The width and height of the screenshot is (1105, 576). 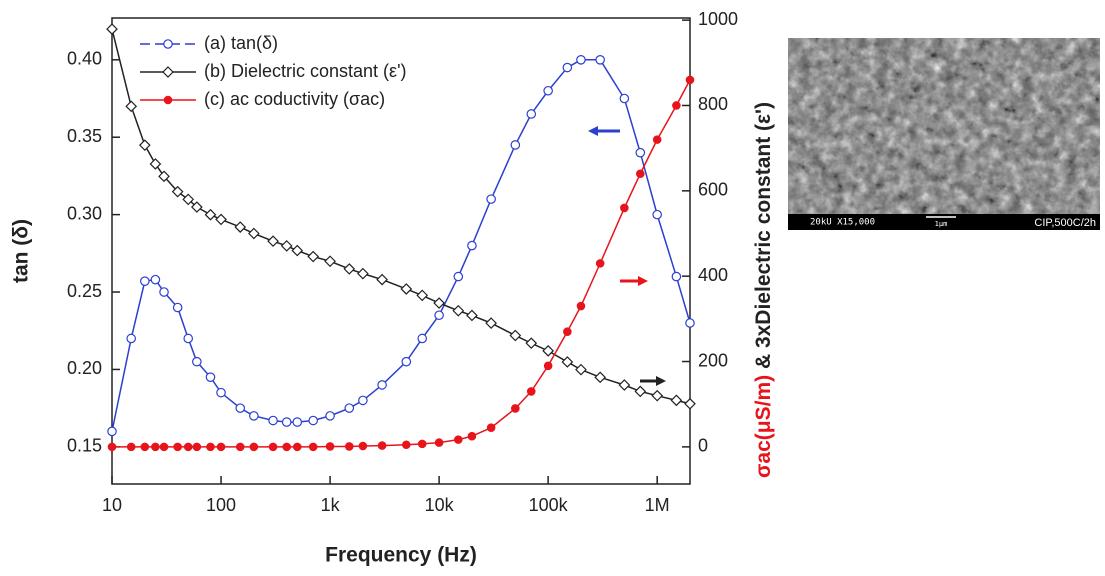 I want to click on y2-tick-label: 200, so click(x=713, y=360).